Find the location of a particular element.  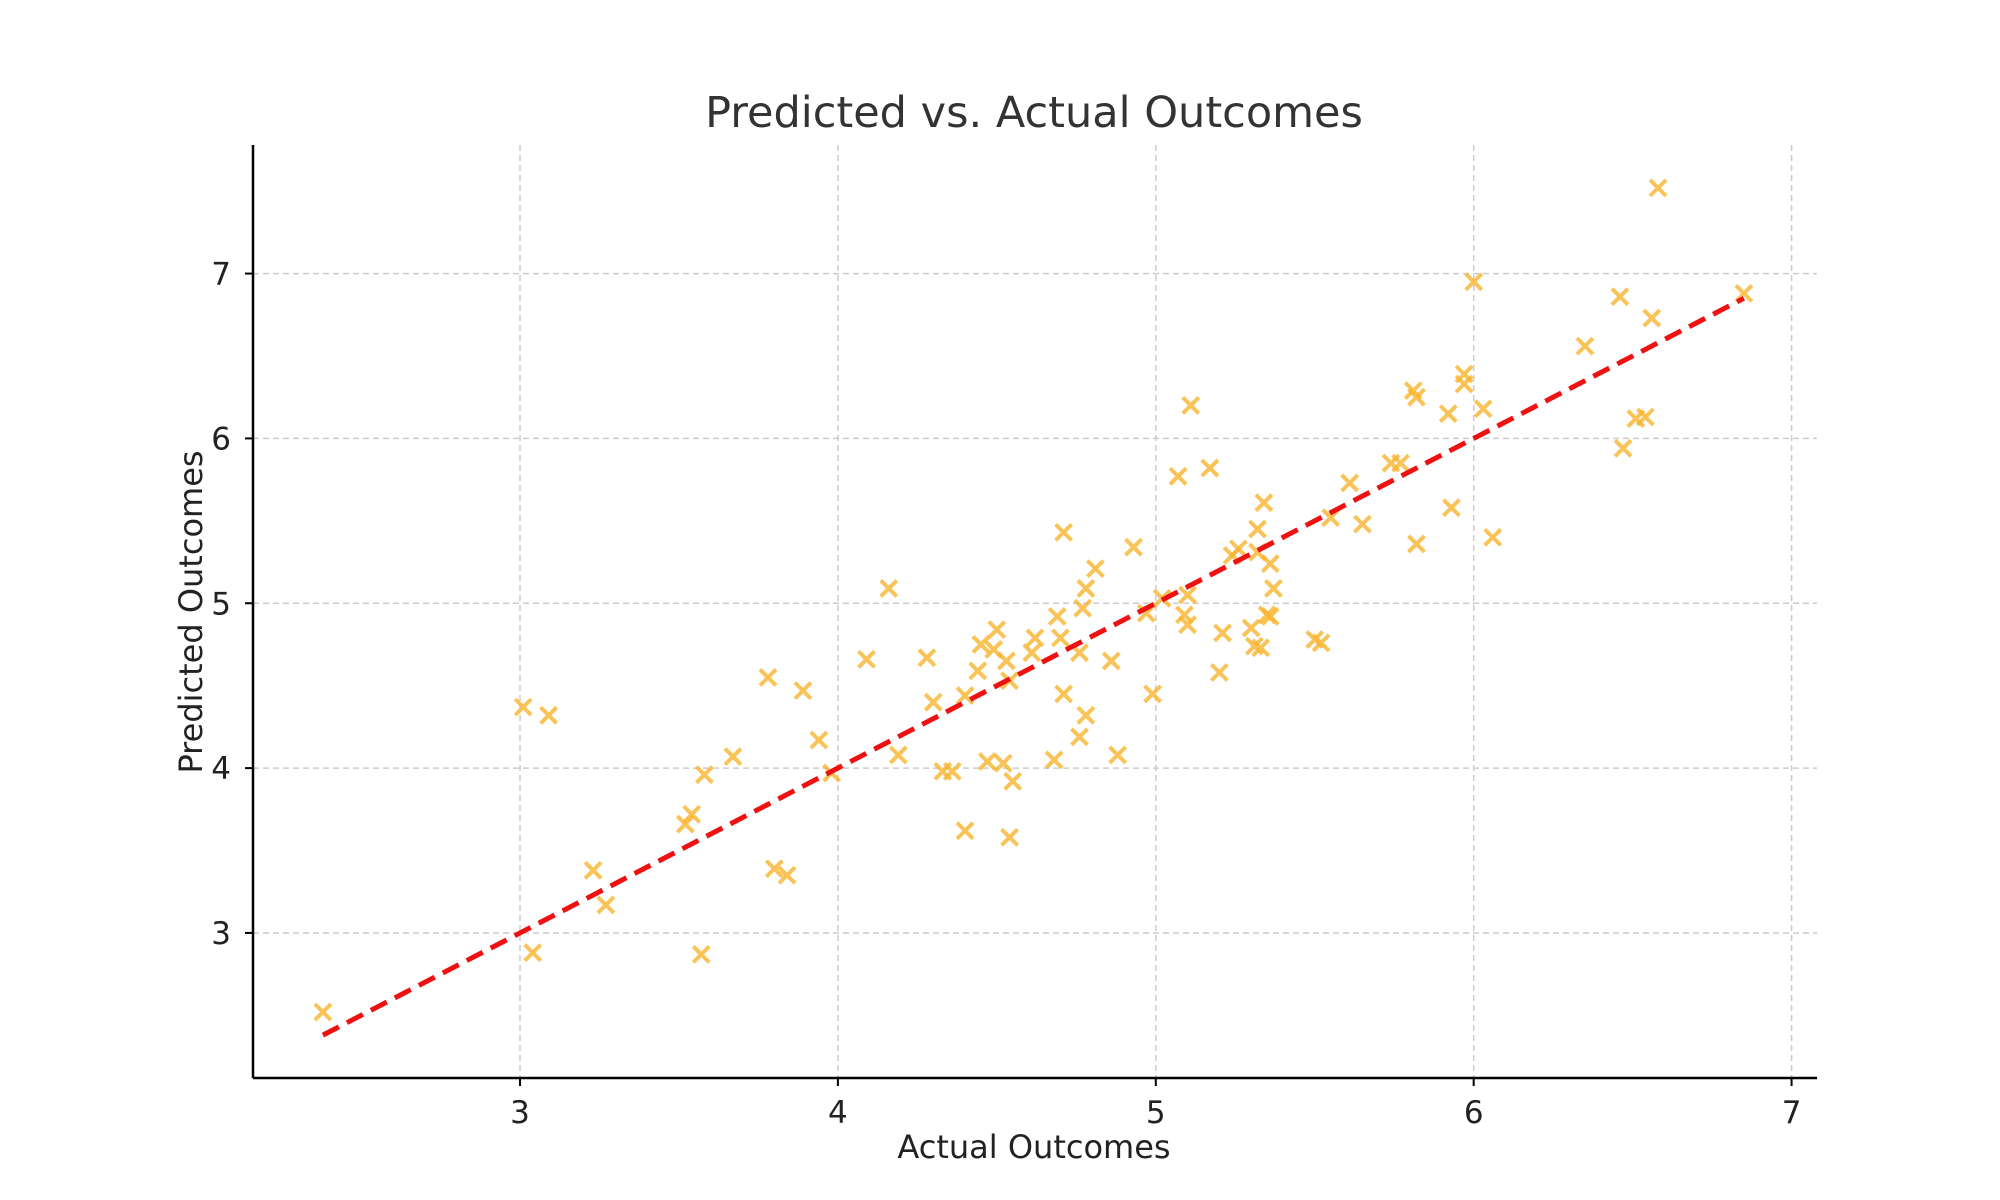

y-tick-label: 7 is located at coordinates (221, 275).